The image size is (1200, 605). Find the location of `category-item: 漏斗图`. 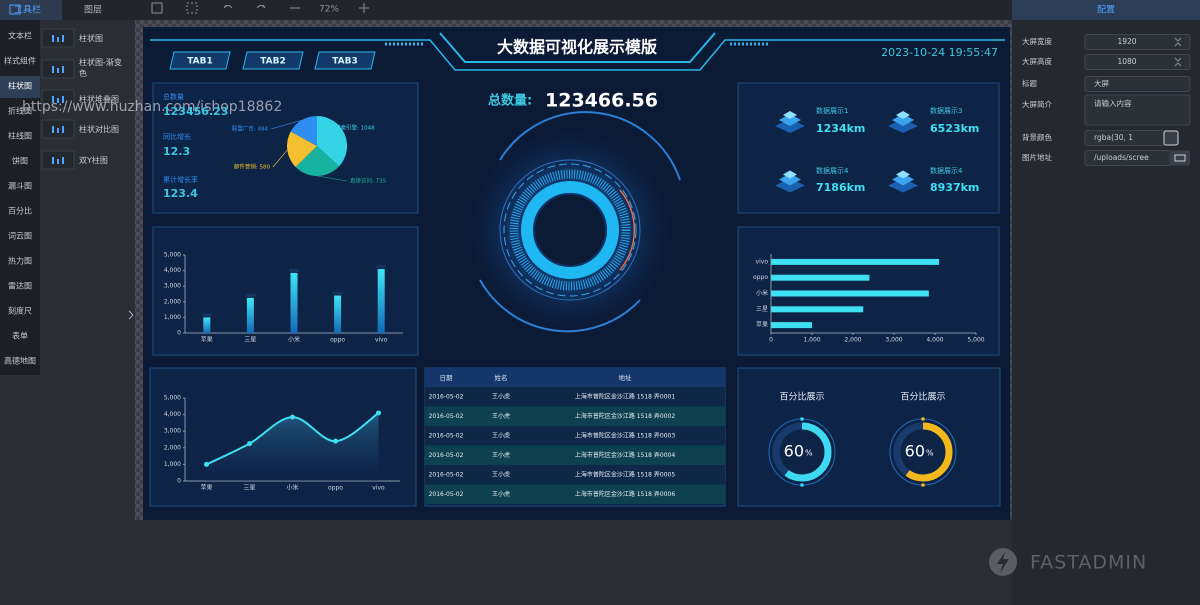

category-item: 漏斗图 is located at coordinates (20, 186).